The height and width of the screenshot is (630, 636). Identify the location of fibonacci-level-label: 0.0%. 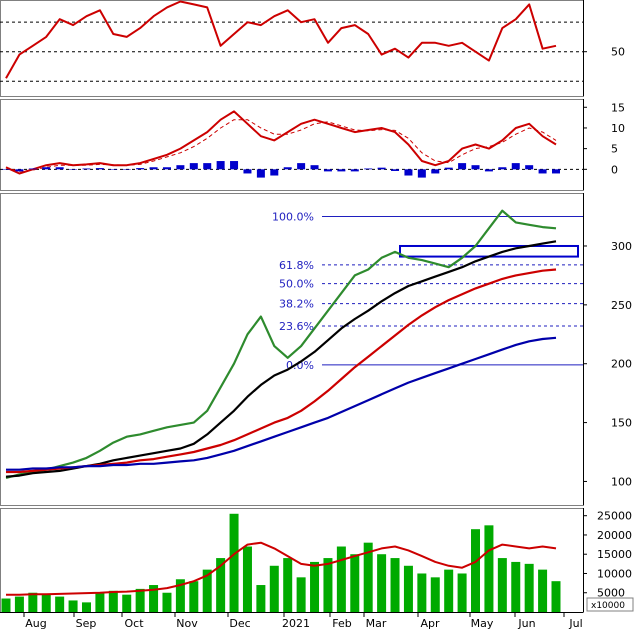
(300, 365).